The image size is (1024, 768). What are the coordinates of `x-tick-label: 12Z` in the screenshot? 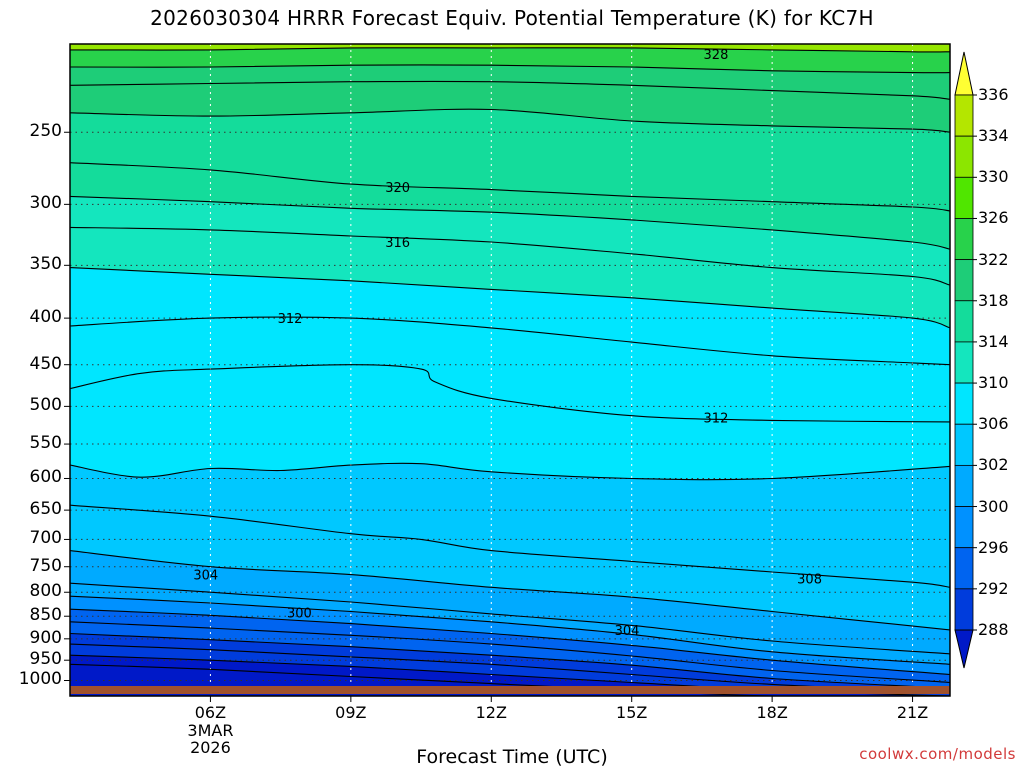 It's located at (491, 712).